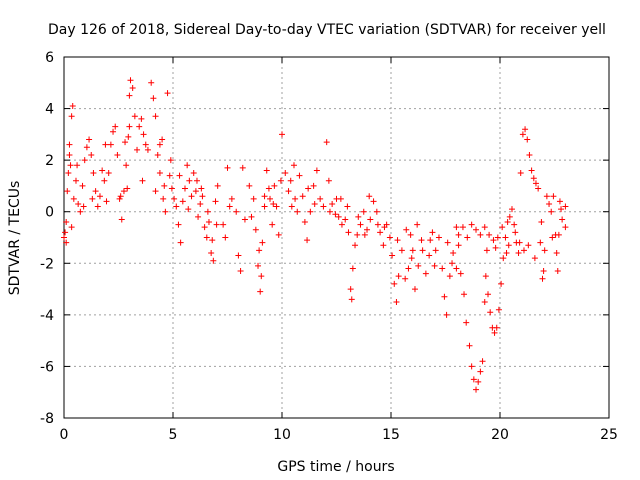 The image size is (640, 480). Describe the element at coordinates (47, 419) in the screenshot. I see `y-tick-label: -8` at that location.